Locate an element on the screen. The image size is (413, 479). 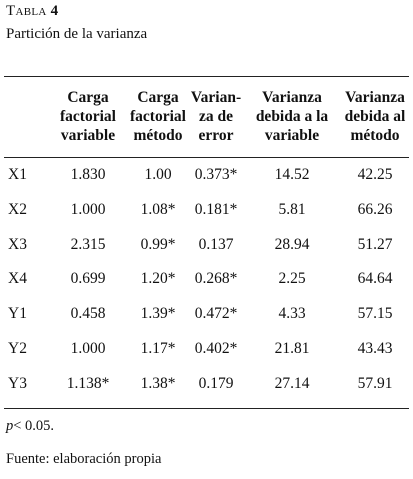
table-cell: 0.181* is located at coordinates (216, 209).